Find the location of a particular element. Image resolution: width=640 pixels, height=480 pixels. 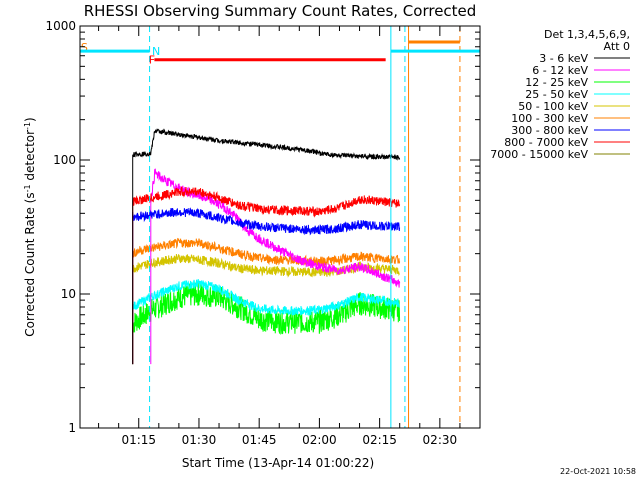

y-tick-label-2: 100 is located at coordinates (64, 160).